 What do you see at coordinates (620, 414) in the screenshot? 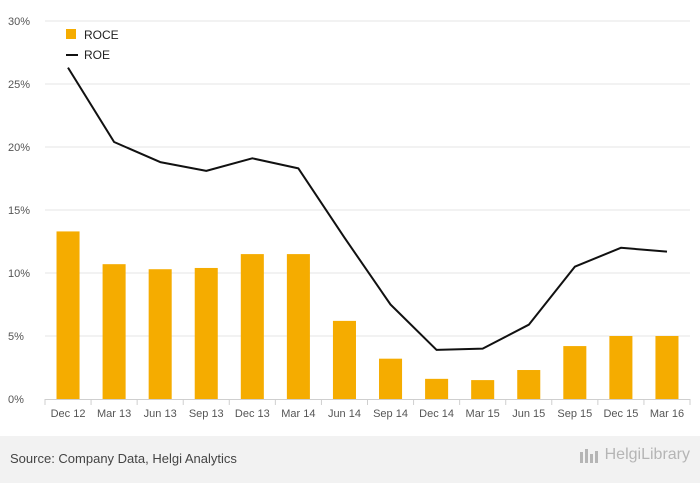
I see `x-tick-label: Dec 15` at bounding box center [620, 414].